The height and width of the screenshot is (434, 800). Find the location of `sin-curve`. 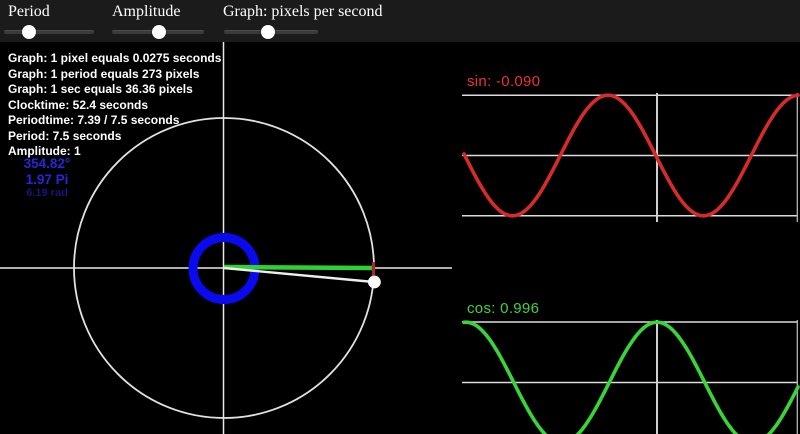

sin-curve is located at coordinates (631, 155).